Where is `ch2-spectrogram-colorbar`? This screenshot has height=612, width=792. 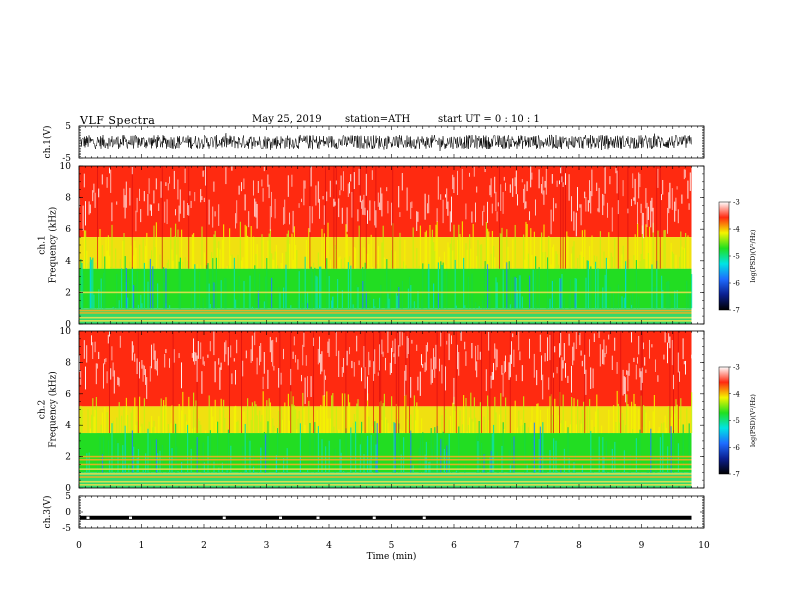 ch2-spectrogram-colorbar is located at coordinates (724, 420).